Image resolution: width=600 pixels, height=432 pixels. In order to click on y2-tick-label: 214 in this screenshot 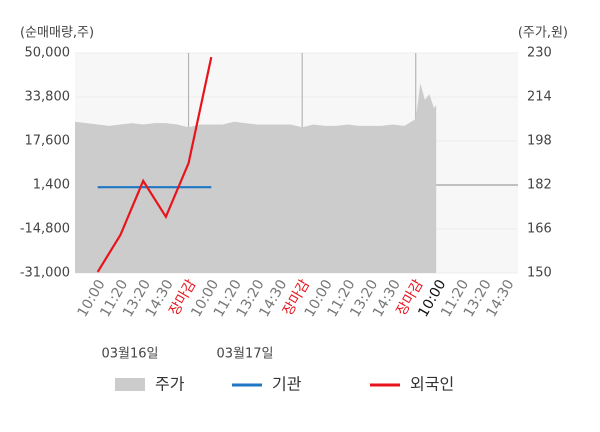, I will do `click(539, 97)`.